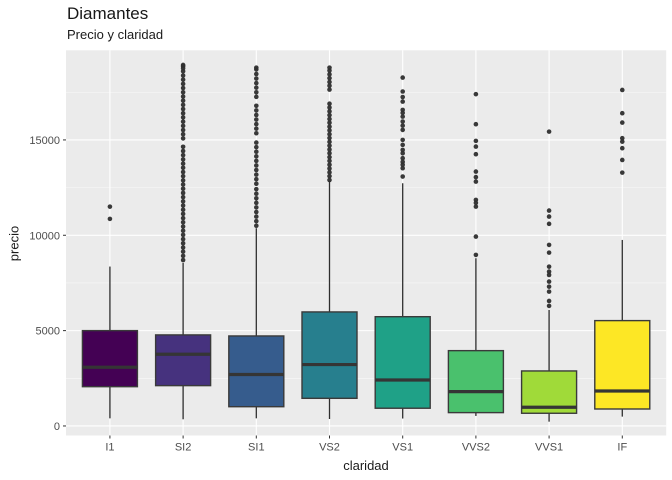 This screenshot has width=672, height=480. Describe the element at coordinates (183, 360) in the screenshot. I see `box-SI2` at that location.